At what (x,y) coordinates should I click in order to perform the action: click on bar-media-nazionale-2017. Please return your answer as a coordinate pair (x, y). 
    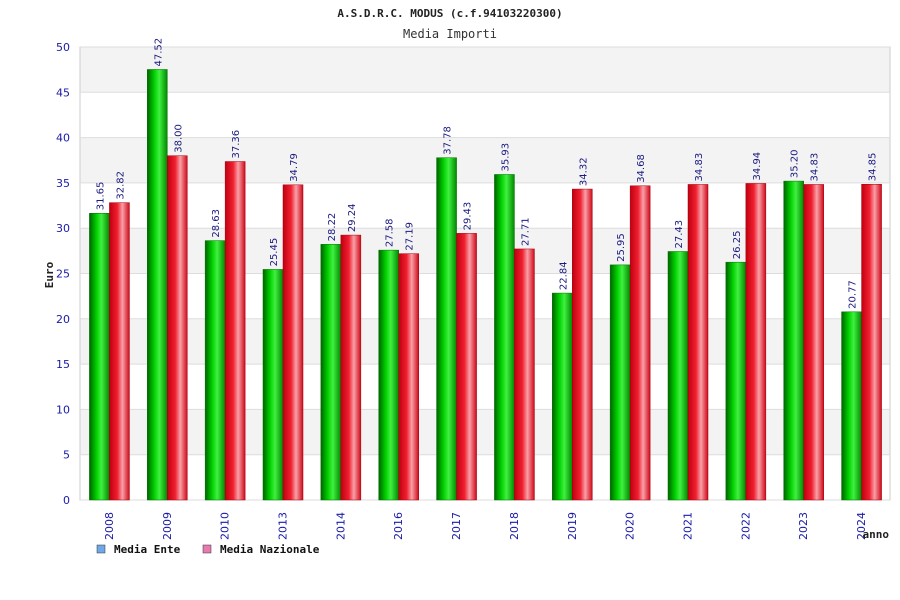
    Looking at the image, I should click on (466, 367).